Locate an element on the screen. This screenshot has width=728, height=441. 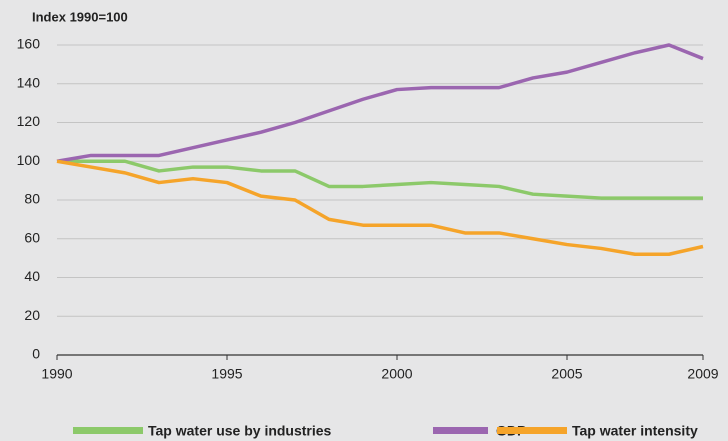
legend-label: Tap water use by industries is located at coordinates (240, 431).